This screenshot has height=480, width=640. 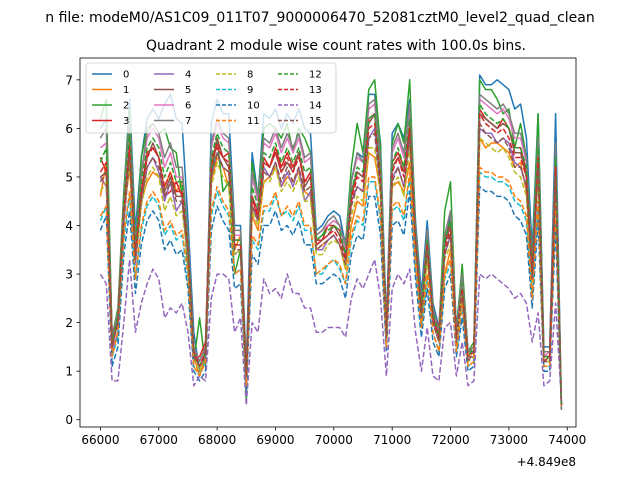 I want to click on legend-label-14: 14, so click(x=315, y=106).